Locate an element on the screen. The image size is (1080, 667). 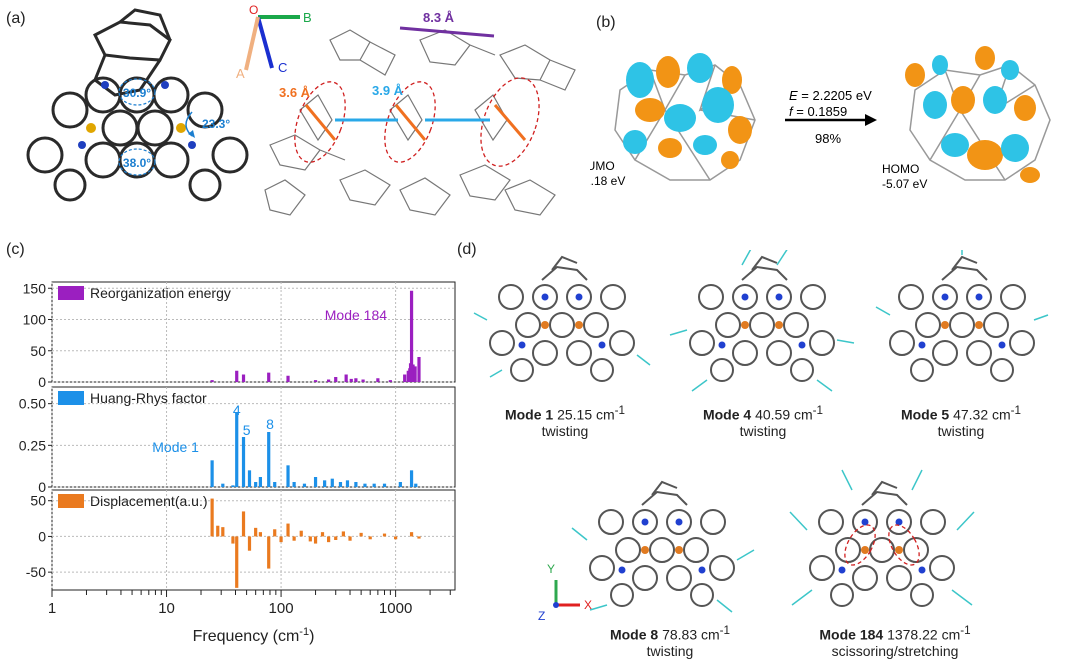
panel-label-c: (c) is located at coordinates (15, 249).